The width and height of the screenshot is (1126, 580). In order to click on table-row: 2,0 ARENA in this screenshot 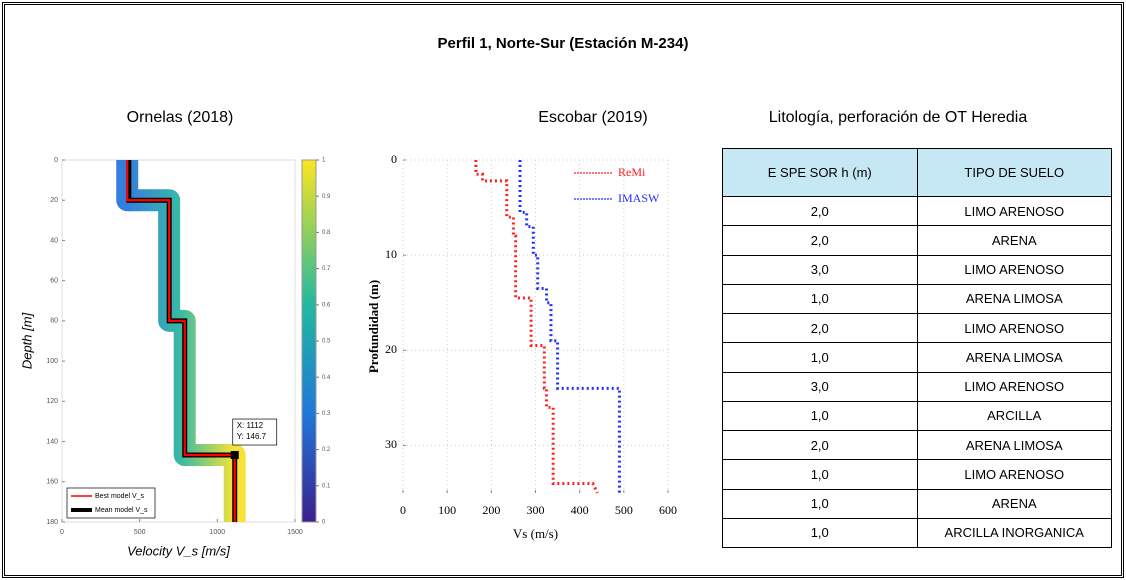, I will do `click(917, 240)`.